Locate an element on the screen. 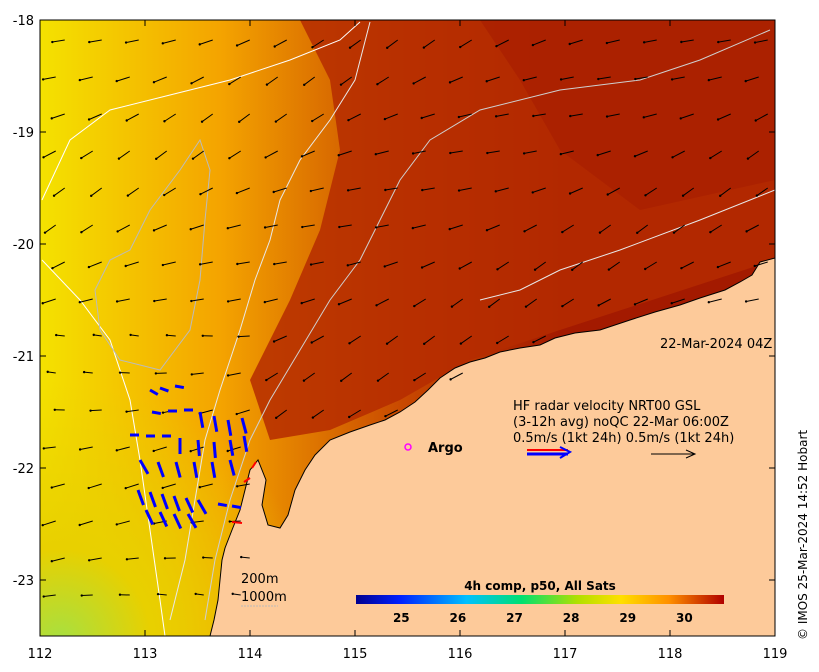 The width and height of the screenshot is (819, 672). y-tick-label: -19 is located at coordinates (23, 133).